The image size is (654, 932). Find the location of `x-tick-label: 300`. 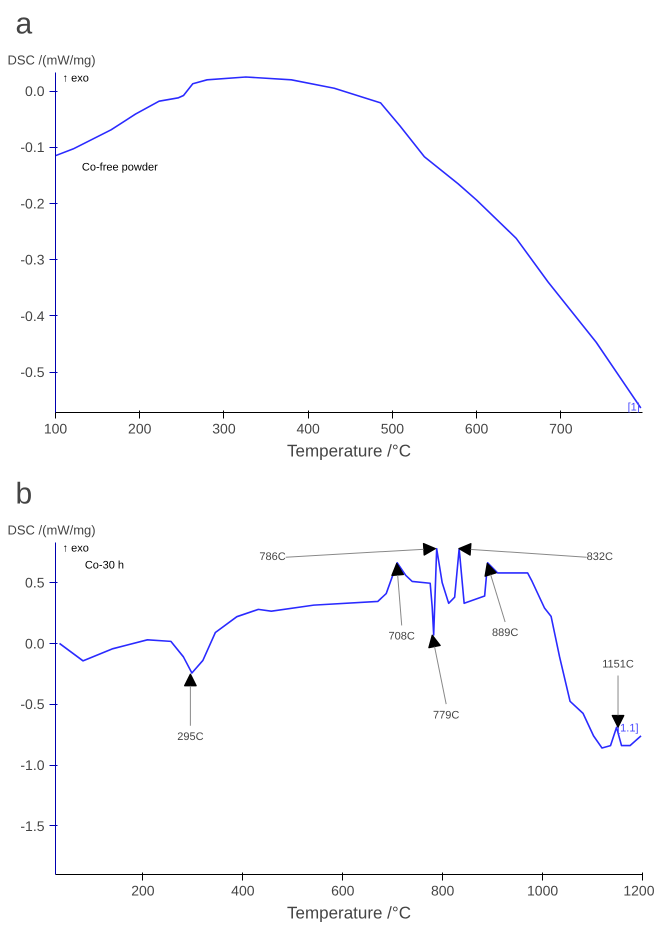

x-tick-label: 300 is located at coordinates (224, 428).